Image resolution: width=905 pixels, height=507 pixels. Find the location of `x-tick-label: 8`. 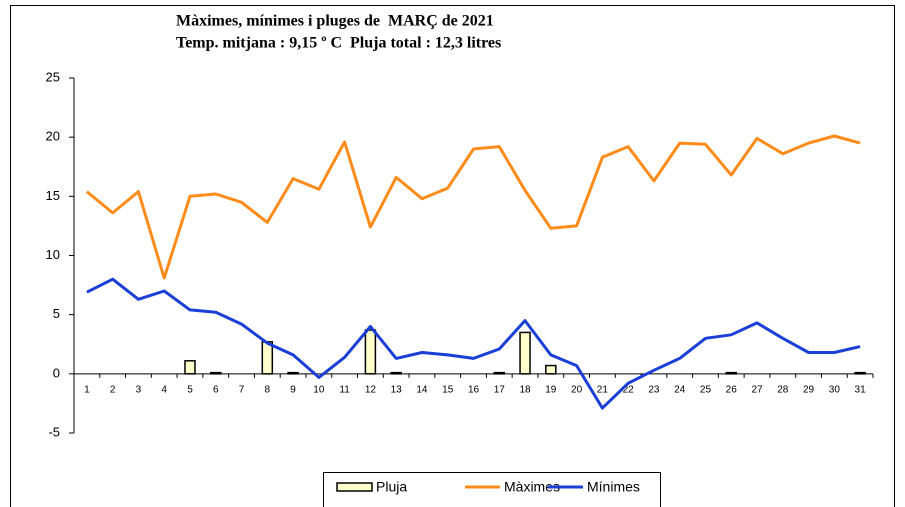

x-tick-label: 8 is located at coordinates (268, 389).